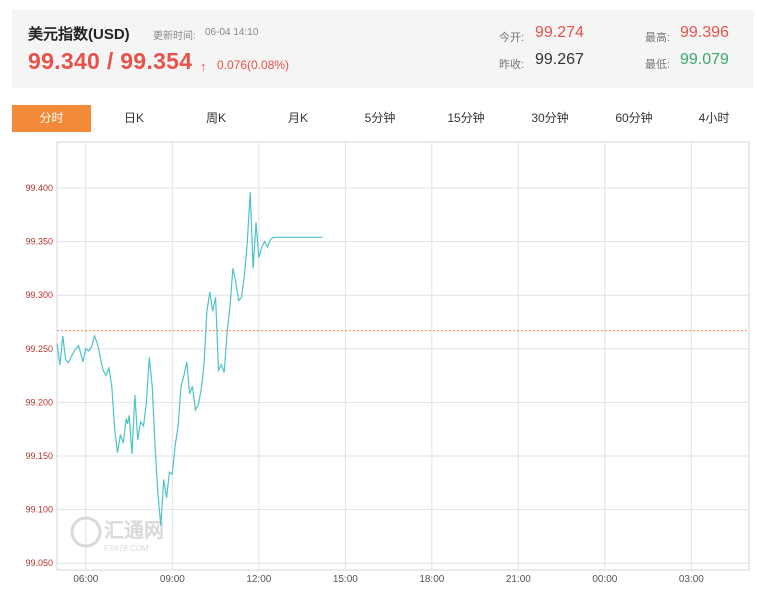  What do you see at coordinates (133, 118) in the screenshot?
I see `tab-daily: 日K` at bounding box center [133, 118].